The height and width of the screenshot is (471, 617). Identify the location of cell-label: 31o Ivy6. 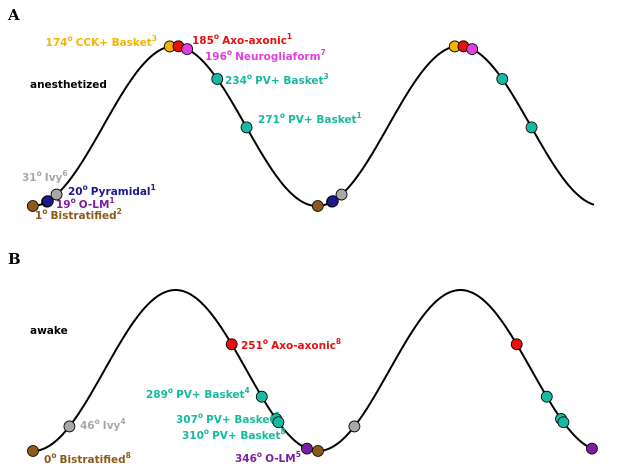
(45, 176).